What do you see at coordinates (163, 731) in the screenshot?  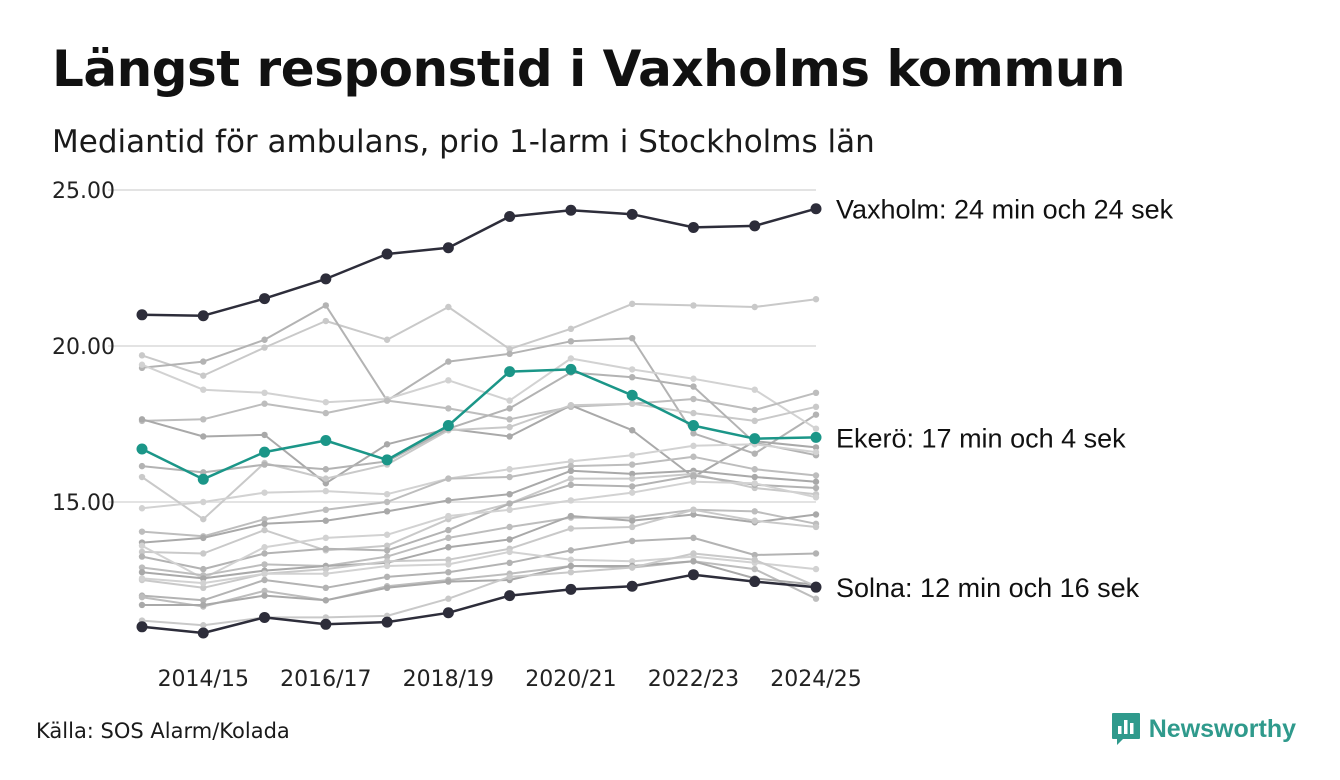 I see `source-note: Källa: SOS Alarm/Kolada` at bounding box center [163, 731].